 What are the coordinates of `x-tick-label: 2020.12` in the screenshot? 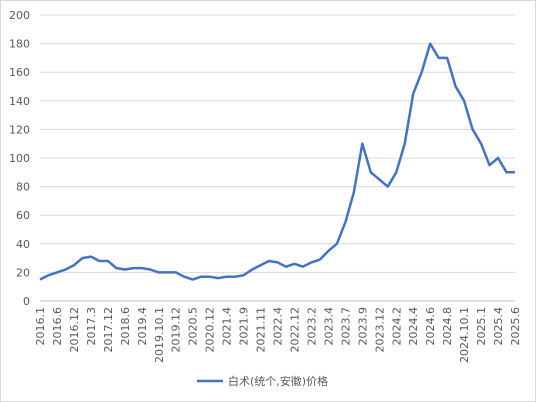 It's located at (210, 330).